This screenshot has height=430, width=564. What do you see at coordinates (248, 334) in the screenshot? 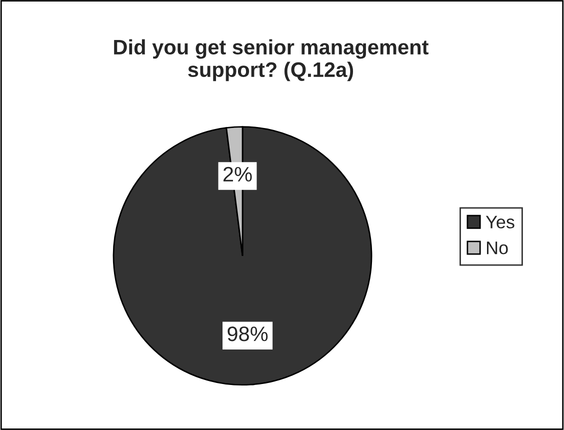
I see `data-label: 98%` at bounding box center [248, 334].